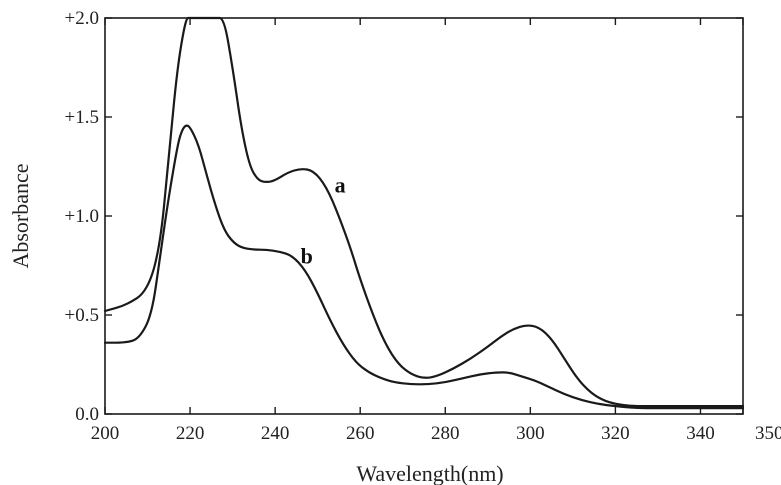  I want to click on x-tick-label: 200, so click(105, 433).